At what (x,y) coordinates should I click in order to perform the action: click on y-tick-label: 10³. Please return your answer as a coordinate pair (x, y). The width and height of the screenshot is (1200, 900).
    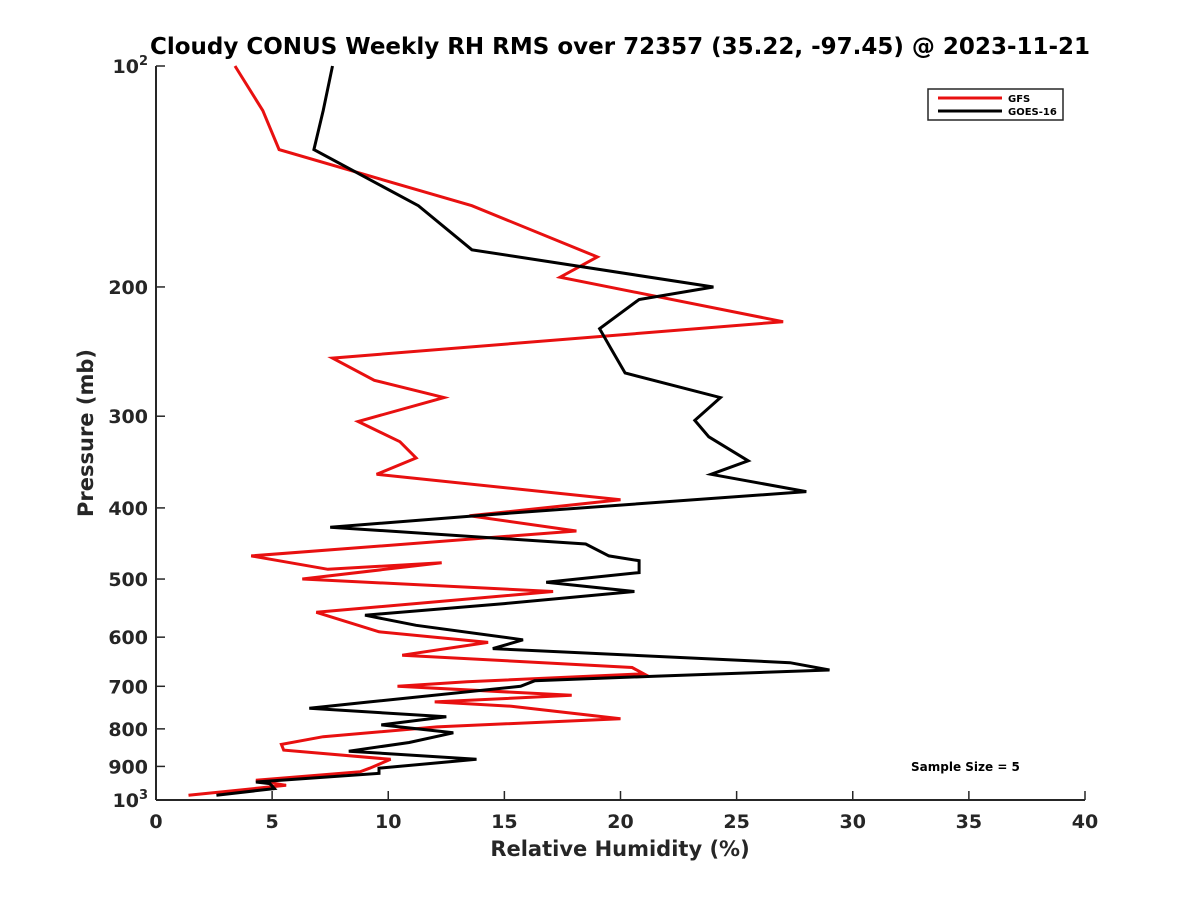
    Looking at the image, I should click on (131, 800).